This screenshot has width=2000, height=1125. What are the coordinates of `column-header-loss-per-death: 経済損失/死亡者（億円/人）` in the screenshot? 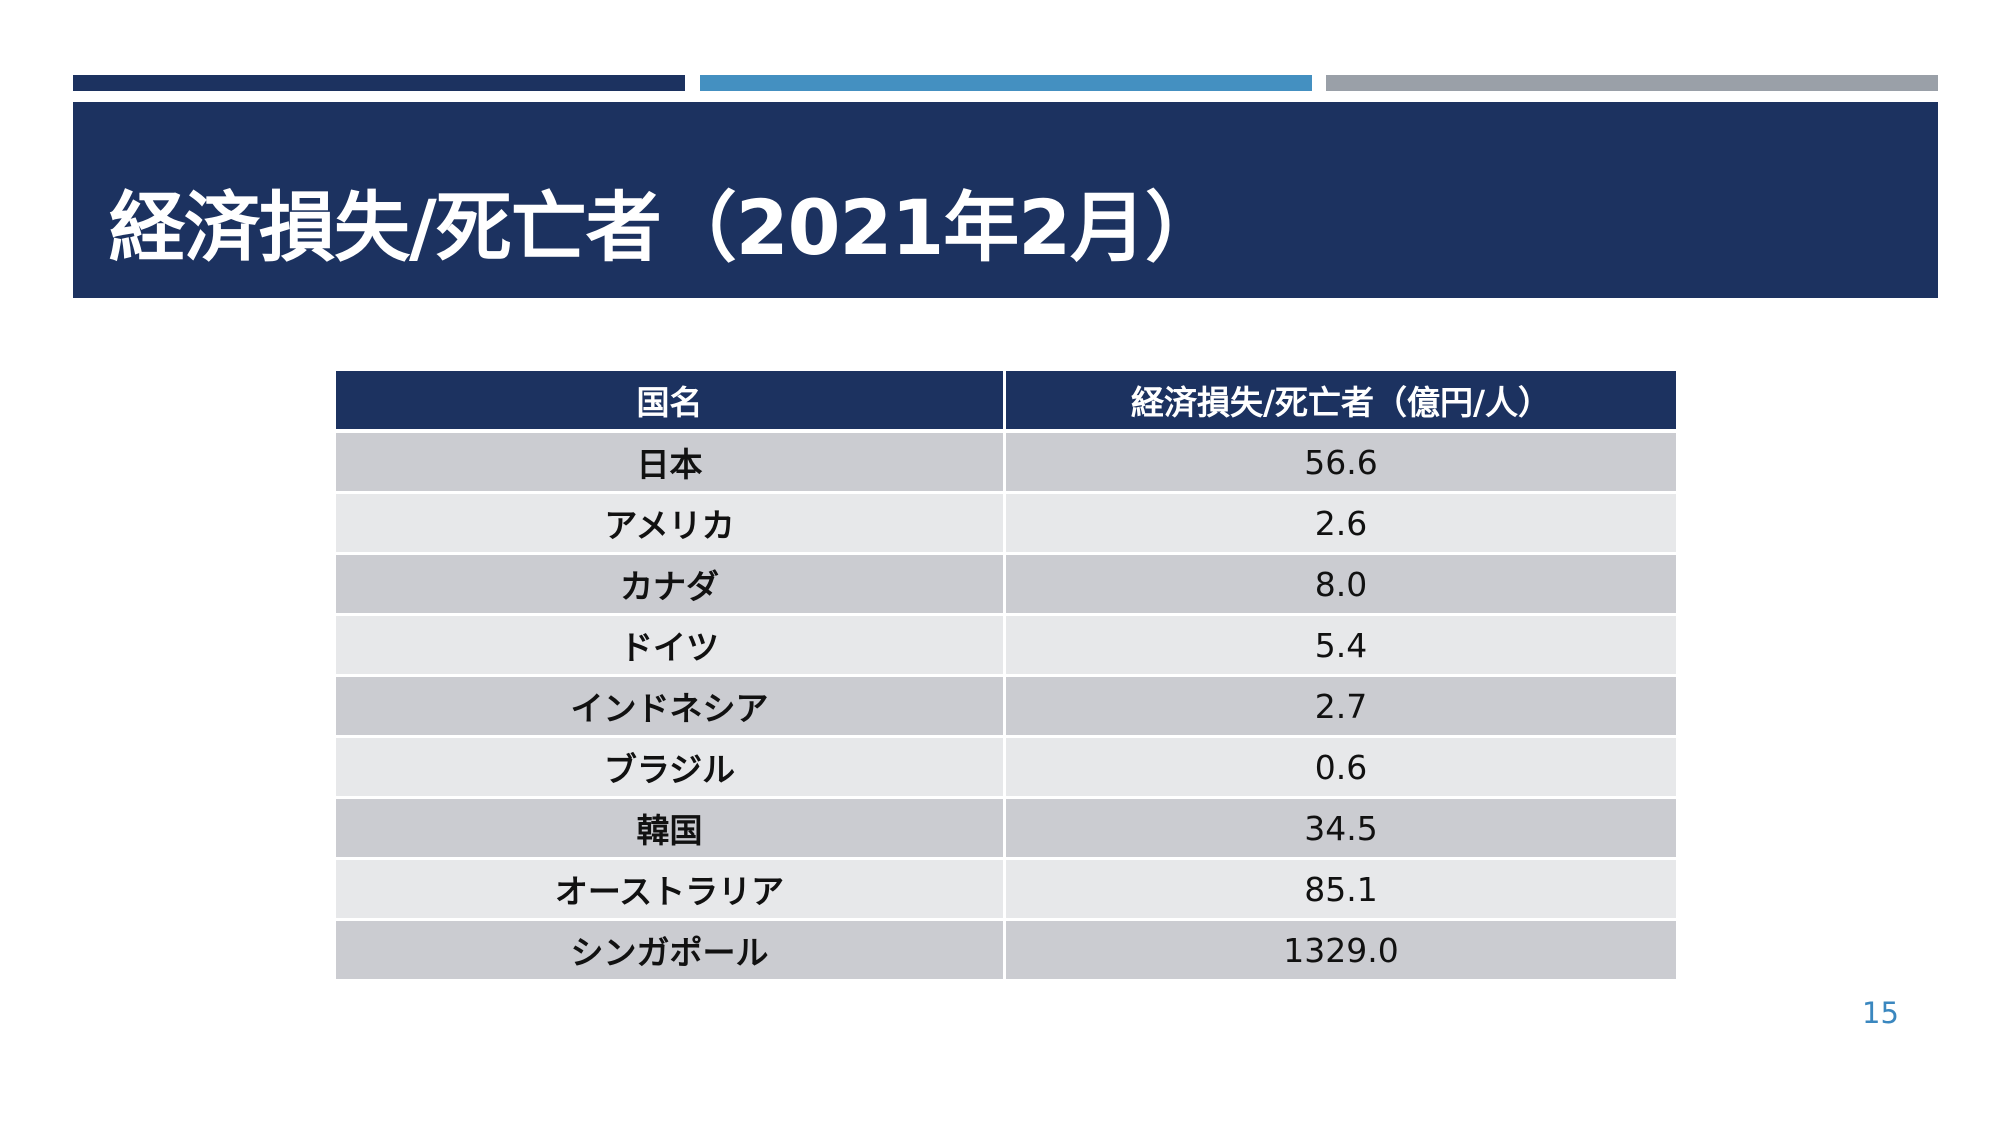 It's located at (1341, 402).